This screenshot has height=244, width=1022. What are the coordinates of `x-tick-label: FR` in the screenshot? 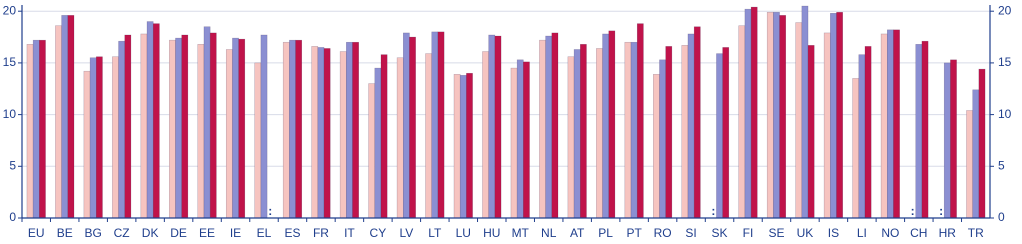 It's located at (321, 233).